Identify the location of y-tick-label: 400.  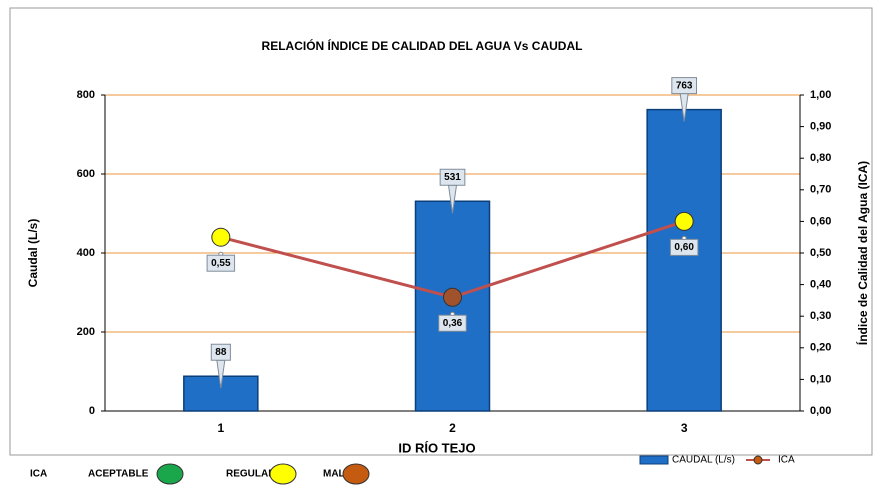
(86, 253).